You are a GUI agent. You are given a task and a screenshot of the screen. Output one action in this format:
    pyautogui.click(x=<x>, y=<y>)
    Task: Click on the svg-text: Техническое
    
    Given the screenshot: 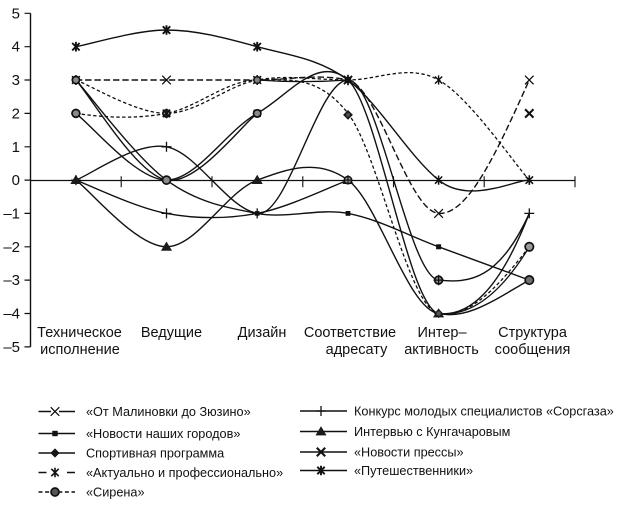 What is the action you would take?
    pyautogui.click(x=79, y=333)
    